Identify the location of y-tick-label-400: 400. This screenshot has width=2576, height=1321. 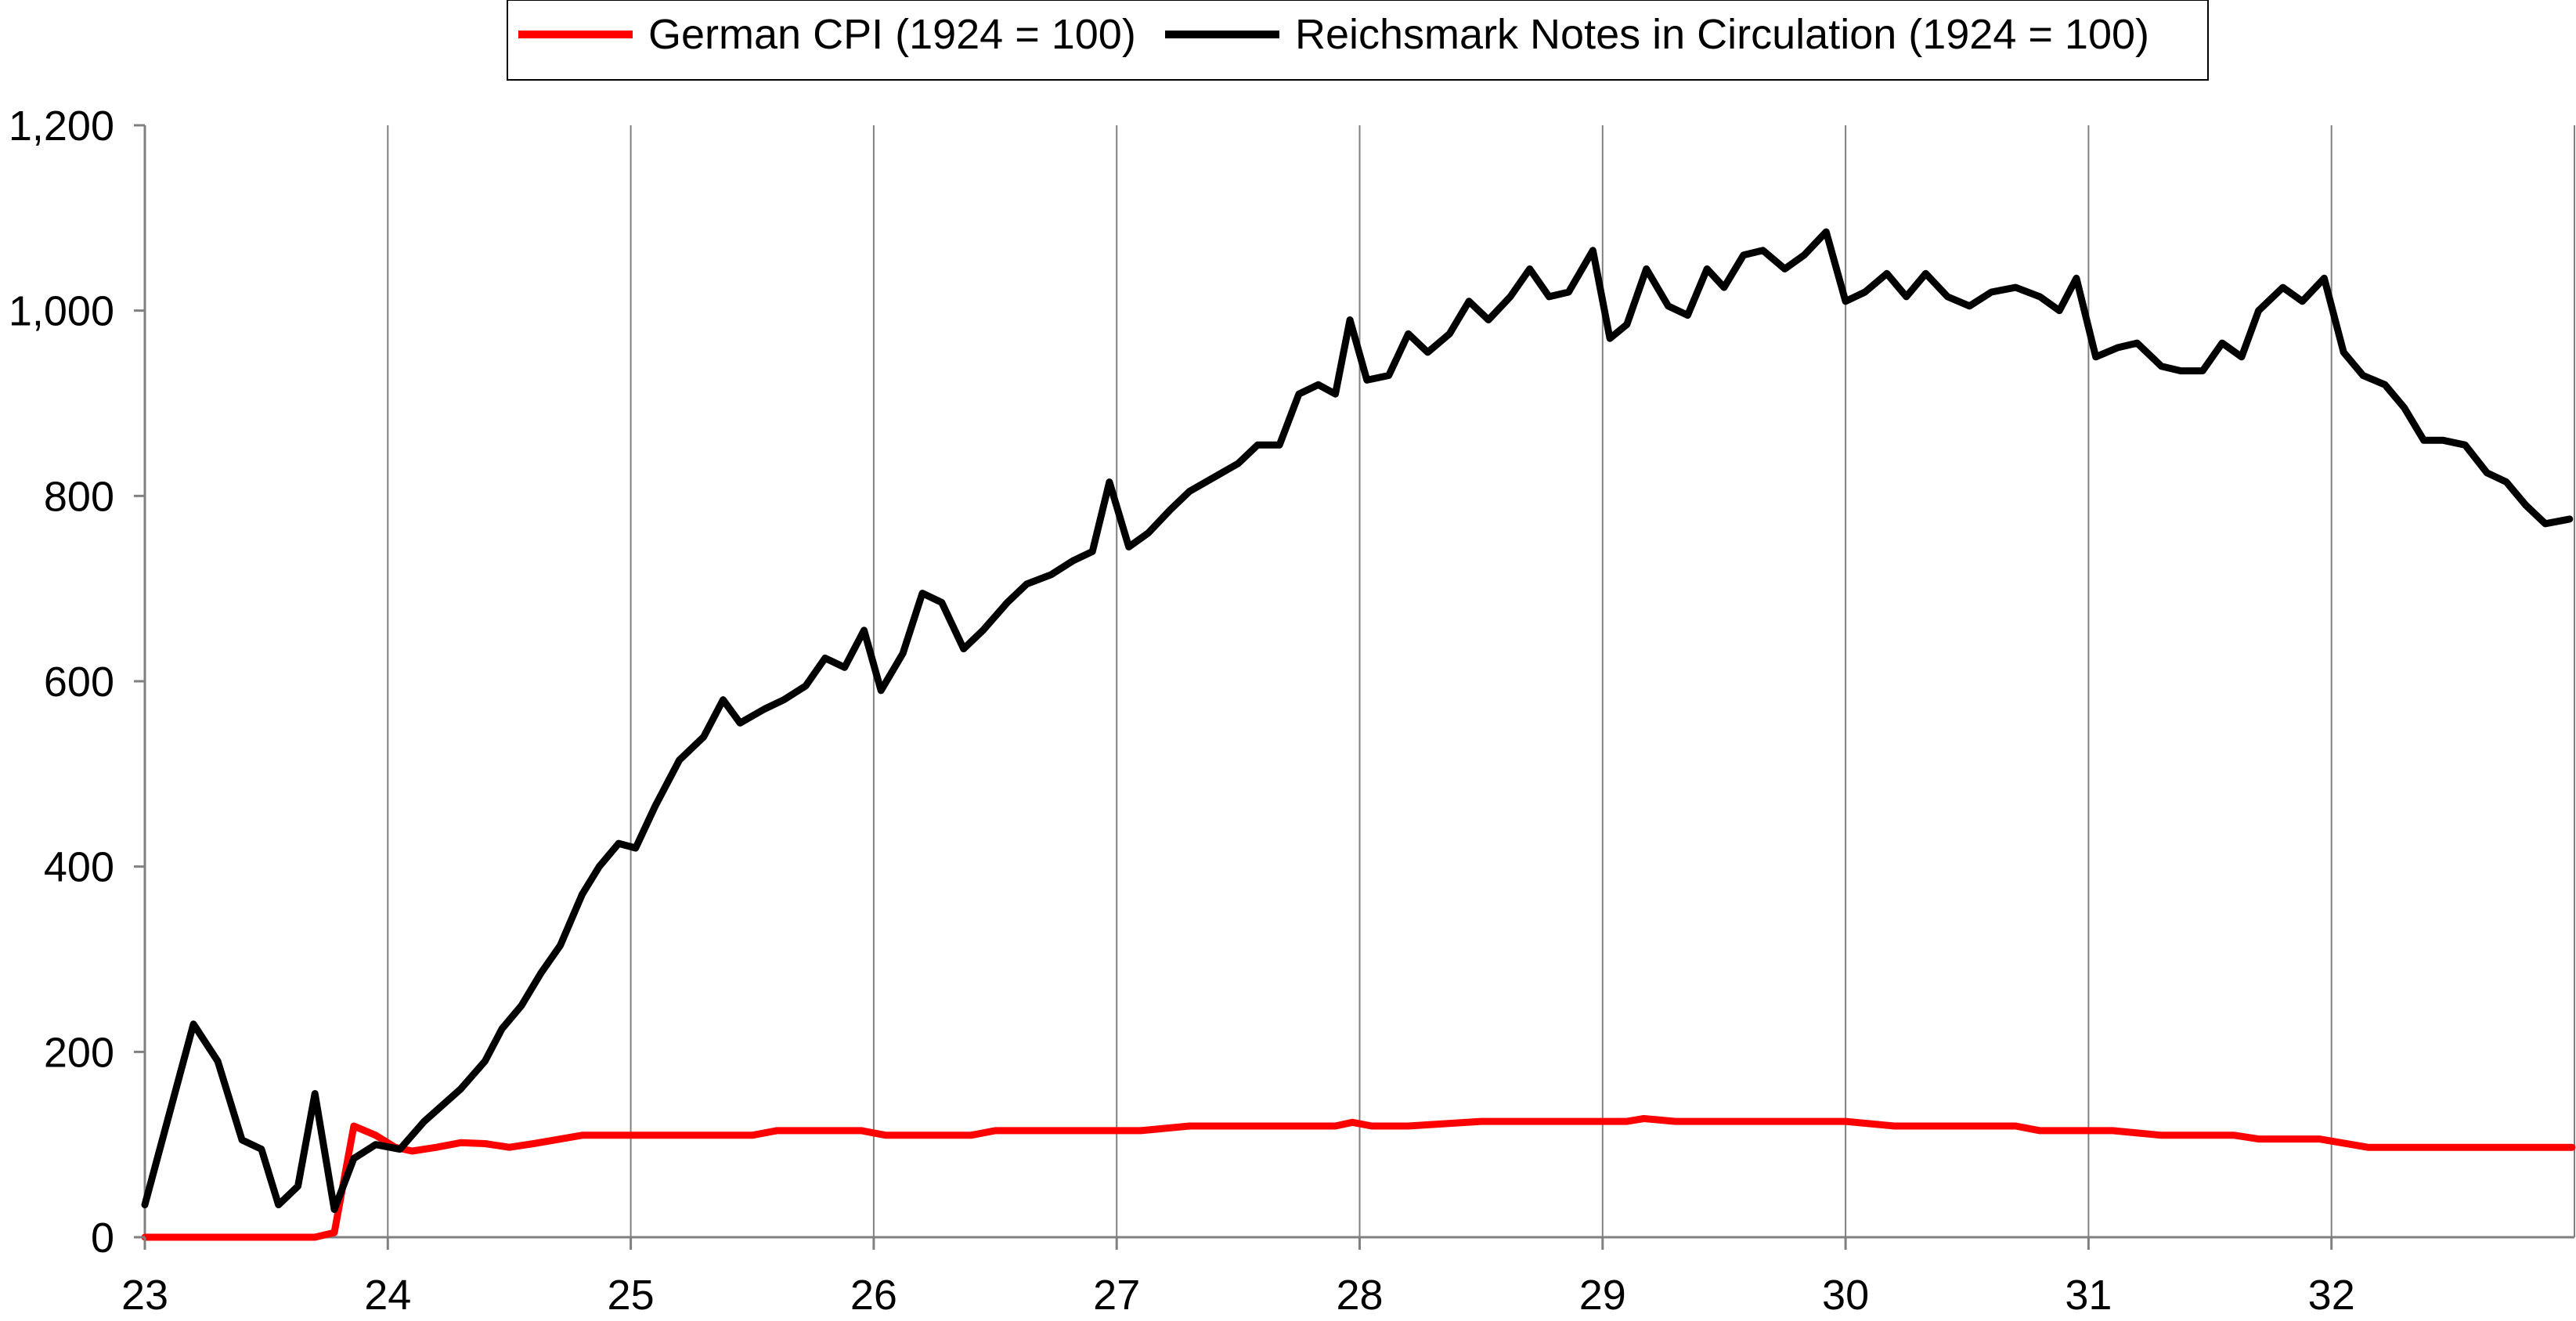
(79, 867).